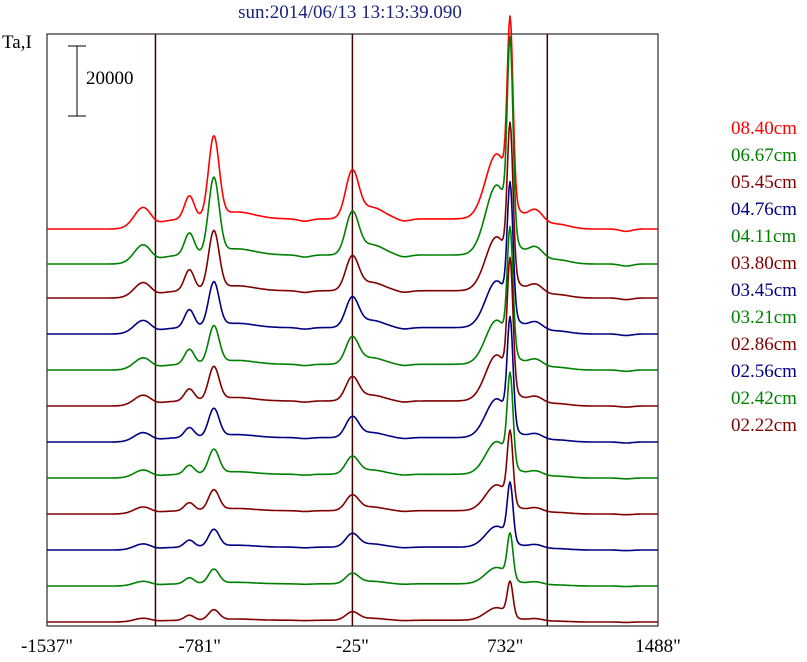 Image resolution: width=807 pixels, height=662 pixels. Describe the element at coordinates (764, 155) in the screenshot. I see `legend-entry-2: 06.67cm` at that location.